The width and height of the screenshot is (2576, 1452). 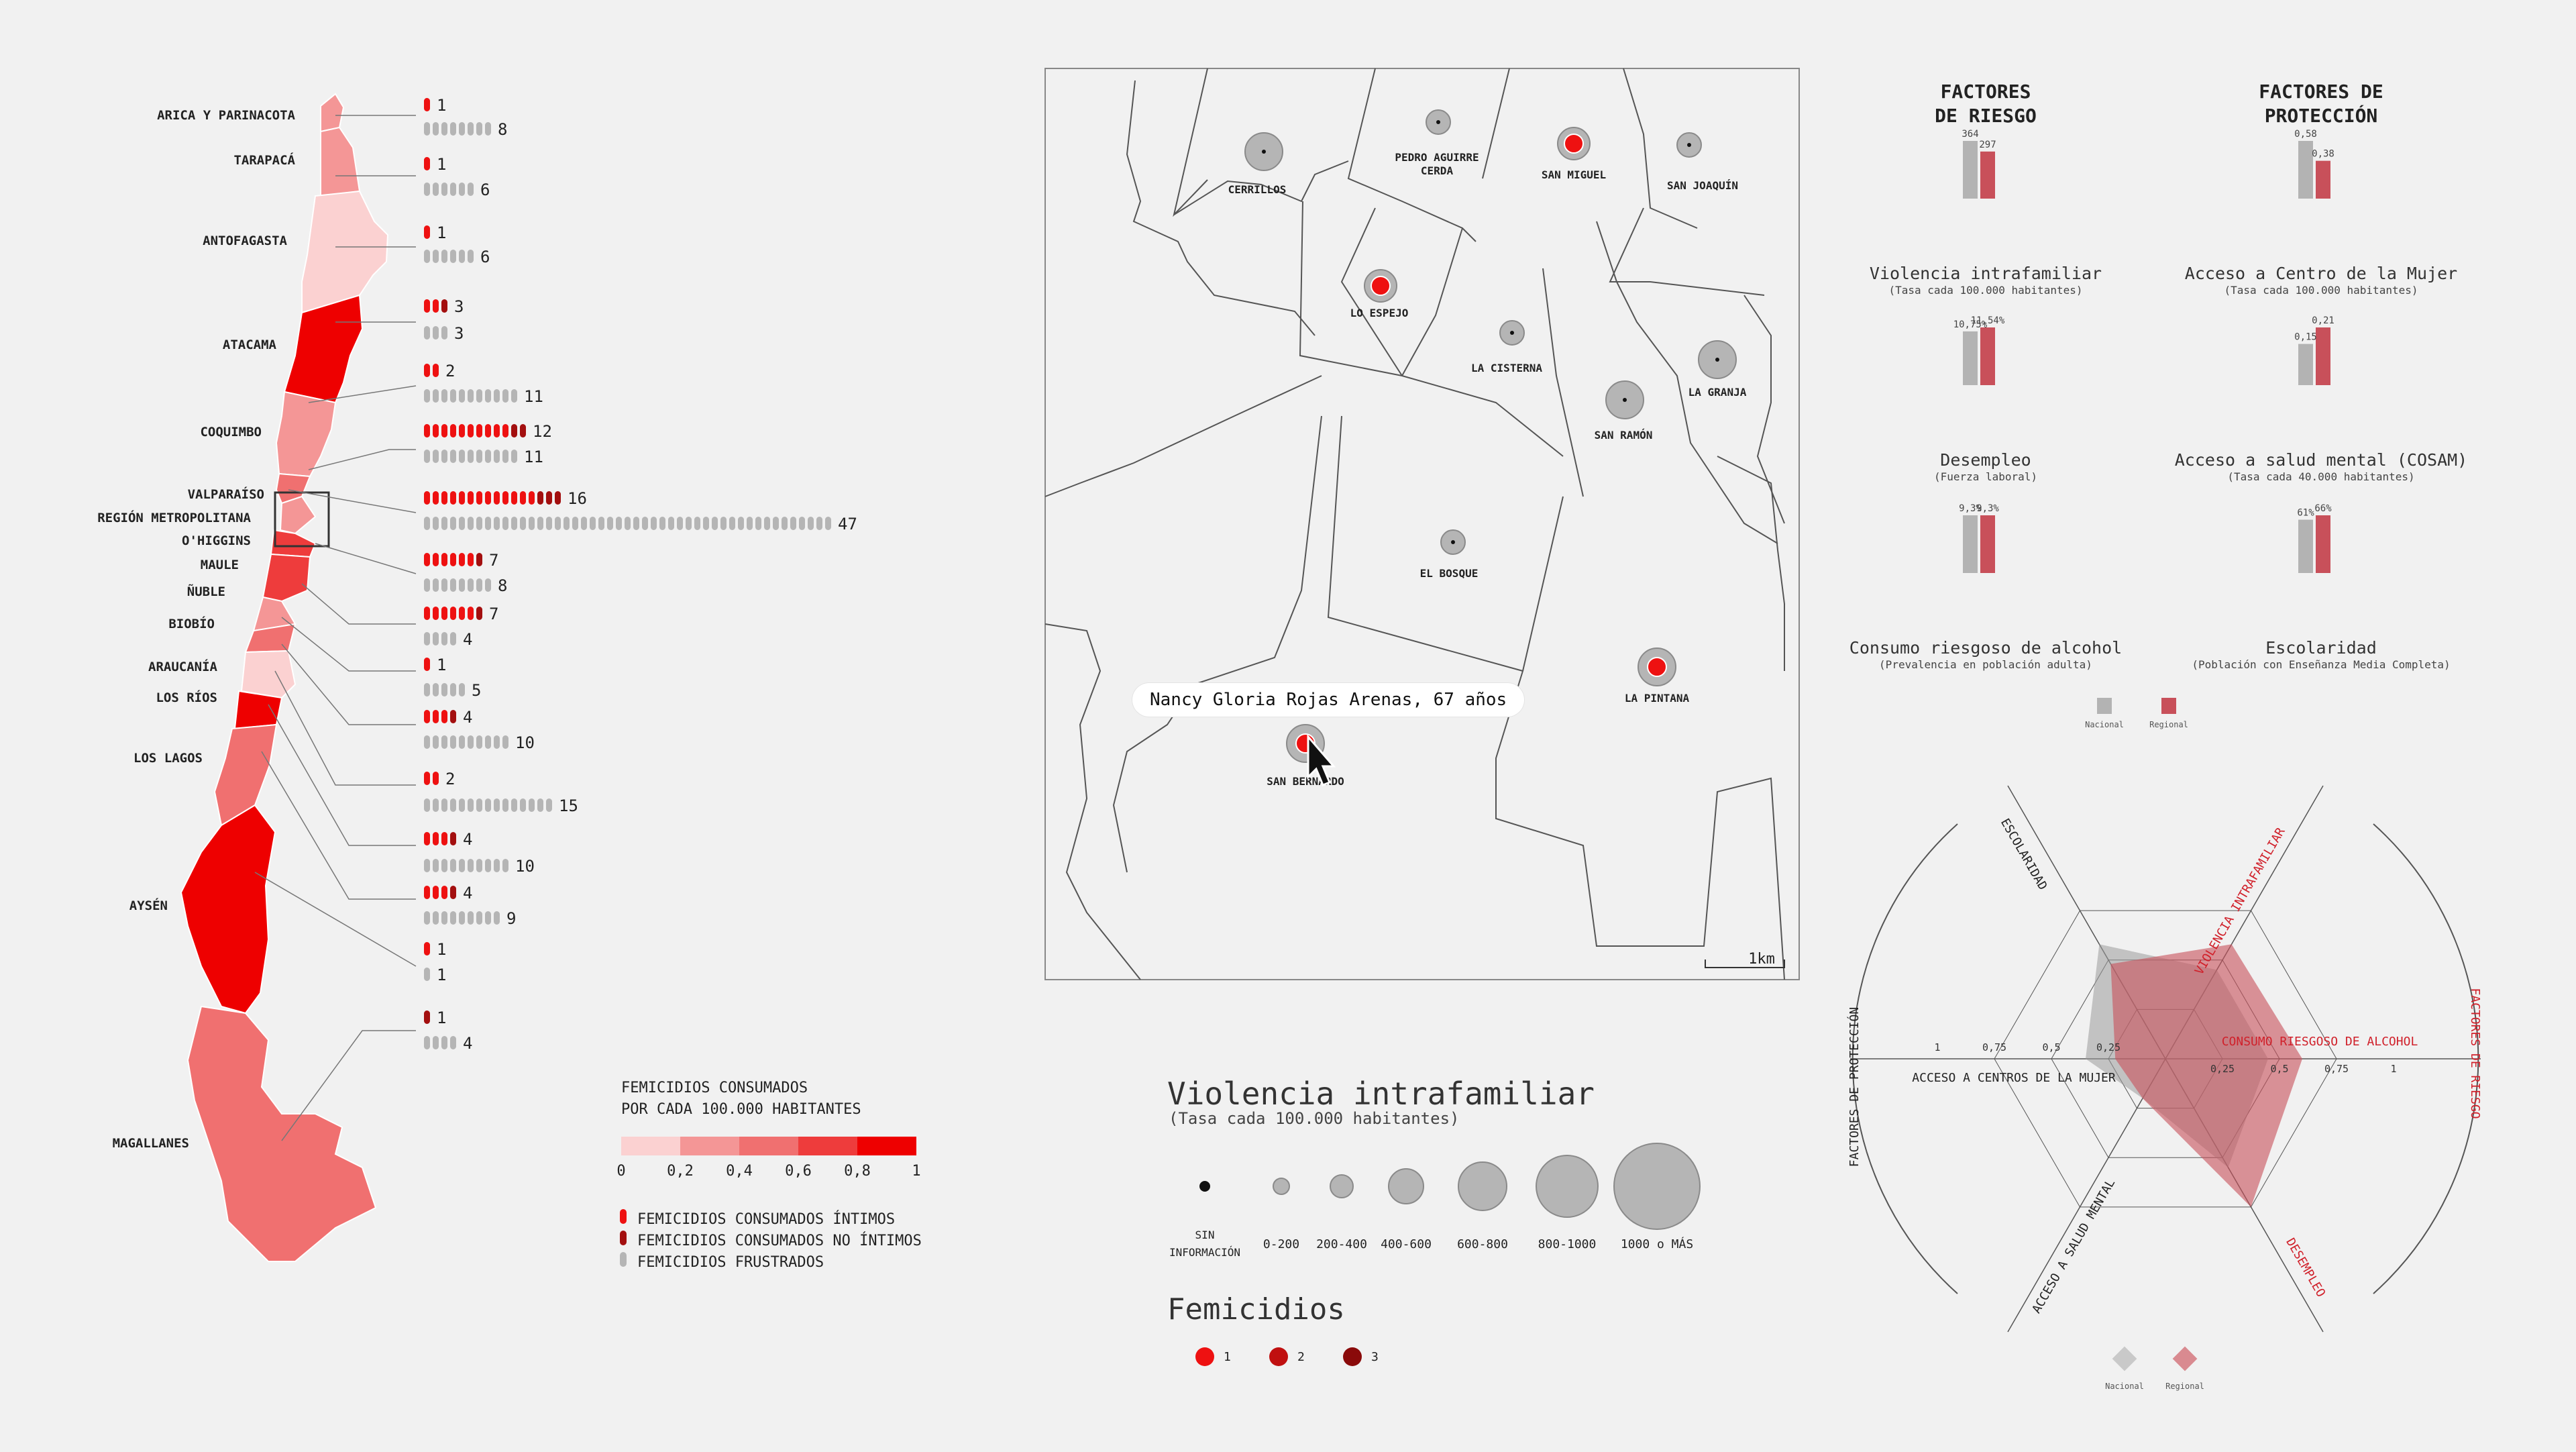 What do you see at coordinates (1717, 393) in the screenshot?
I see `comuna-label: LA GRANJA` at bounding box center [1717, 393].